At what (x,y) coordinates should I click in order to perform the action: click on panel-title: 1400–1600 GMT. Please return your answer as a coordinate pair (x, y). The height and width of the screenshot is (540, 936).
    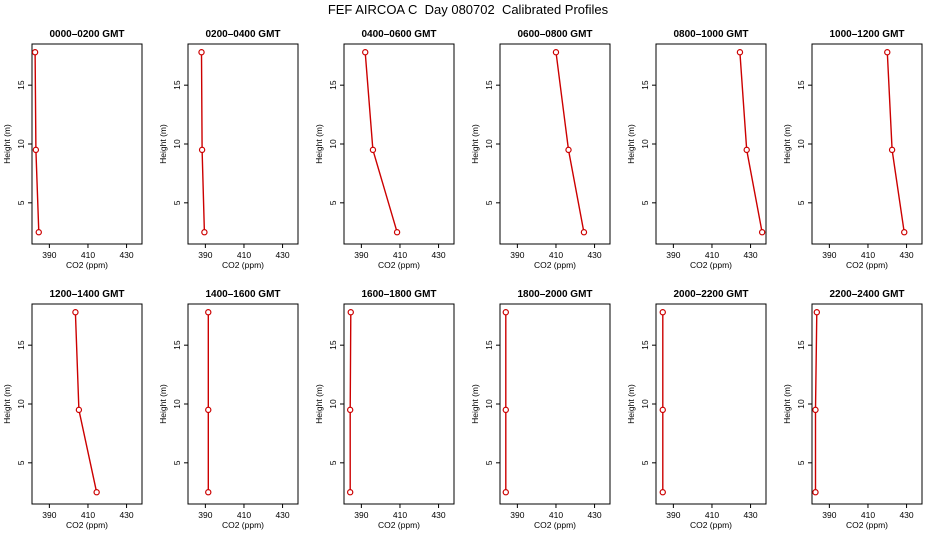
    Looking at the image, I should click on (242, 294).